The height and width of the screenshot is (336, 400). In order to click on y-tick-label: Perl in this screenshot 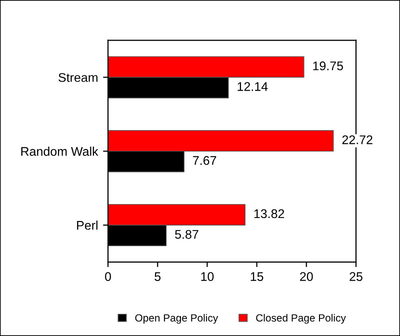, I will do `click(87, 225)`.